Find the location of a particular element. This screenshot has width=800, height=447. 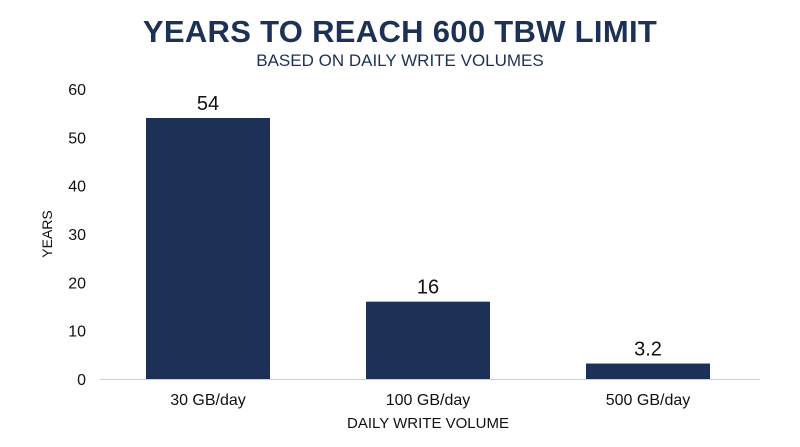

x-tick-label: 30 GB/day is located at coordinates (208, 400).